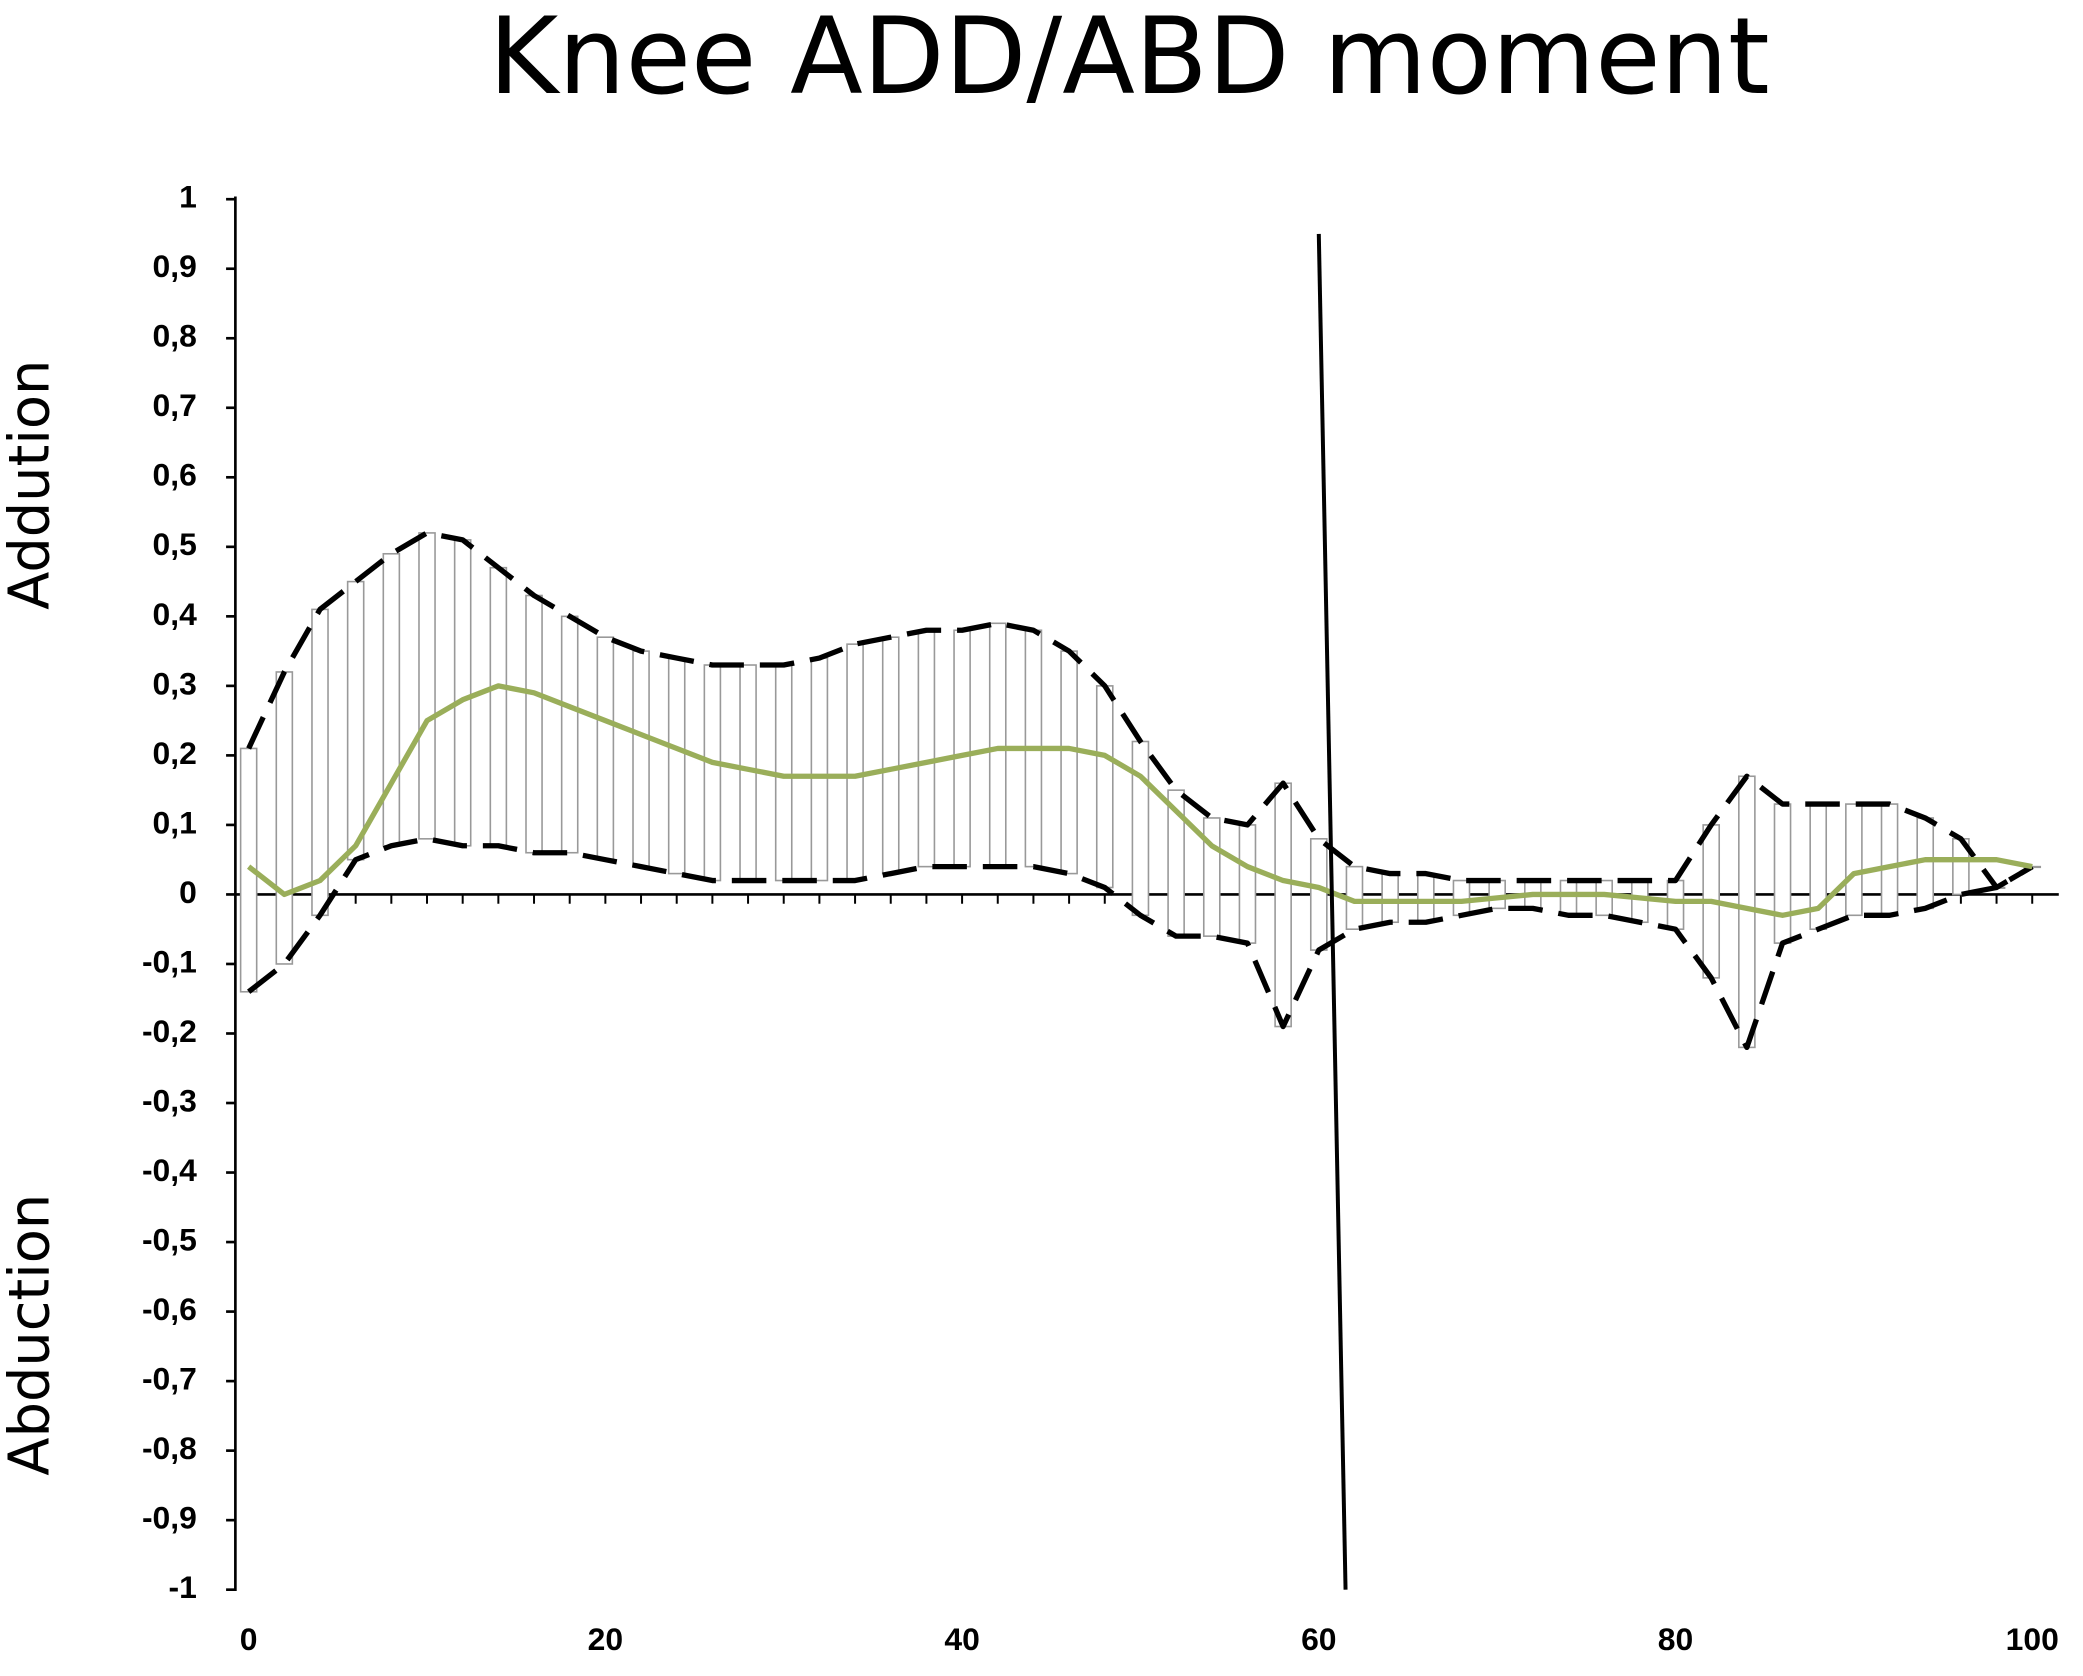  What do you see at coordinates (175, 266) in the screenshot?
I see `y-tick-label: 0,9` at bounding box center [175, 266].